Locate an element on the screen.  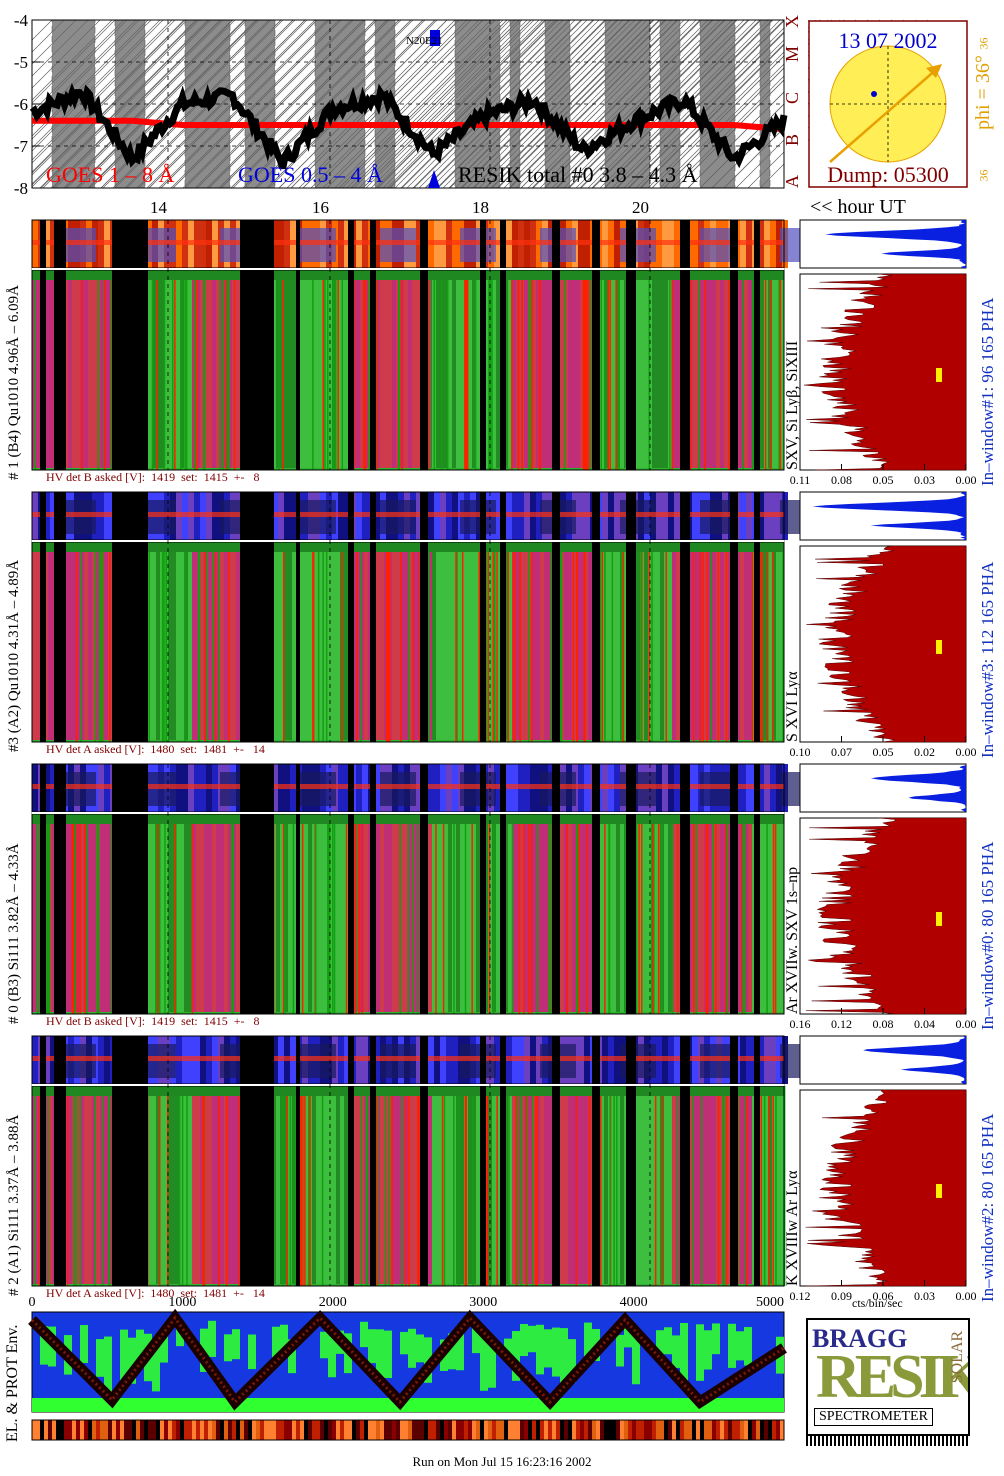
spectrum-x-tick: 0.07 is located at coordinates (841, 752).